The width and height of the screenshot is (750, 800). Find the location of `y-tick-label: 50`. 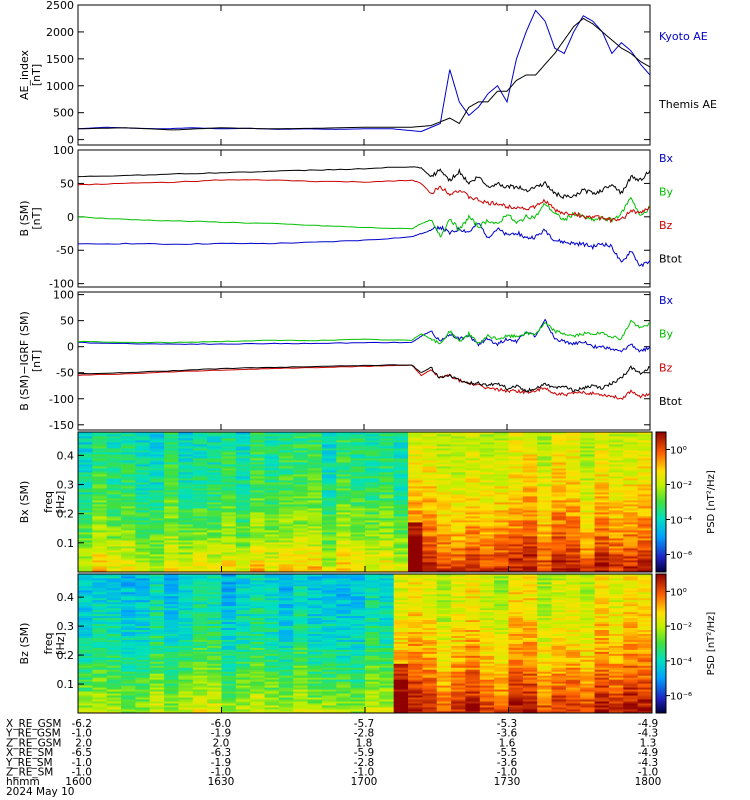

y-tick-label: 50 is located at coordinates (67, 321).